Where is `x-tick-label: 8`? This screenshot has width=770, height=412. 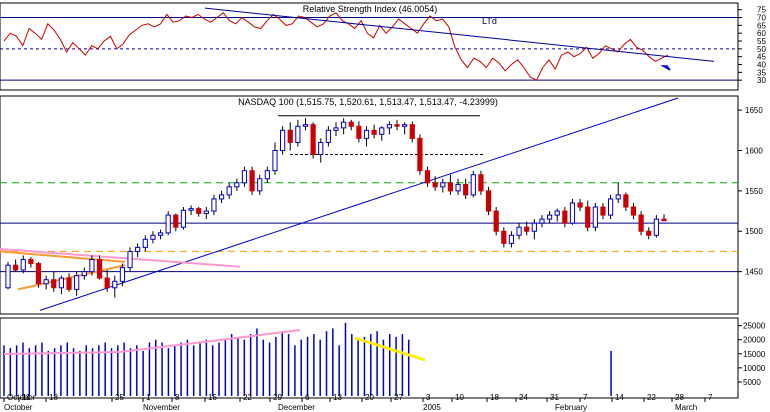
x-tick-label: 8 is located at coordinates (177, 397).